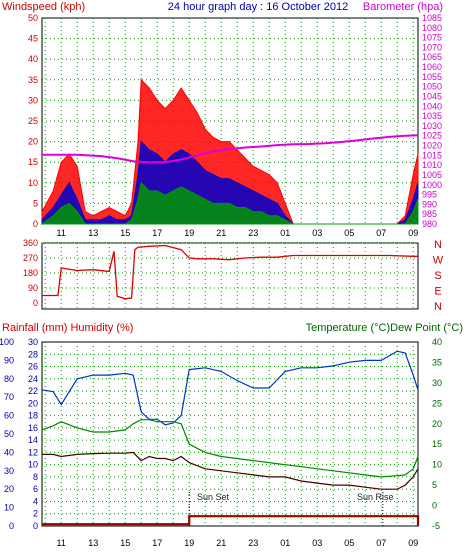  I want to click on x-tick-label-temp: 07, so click(381, 543).